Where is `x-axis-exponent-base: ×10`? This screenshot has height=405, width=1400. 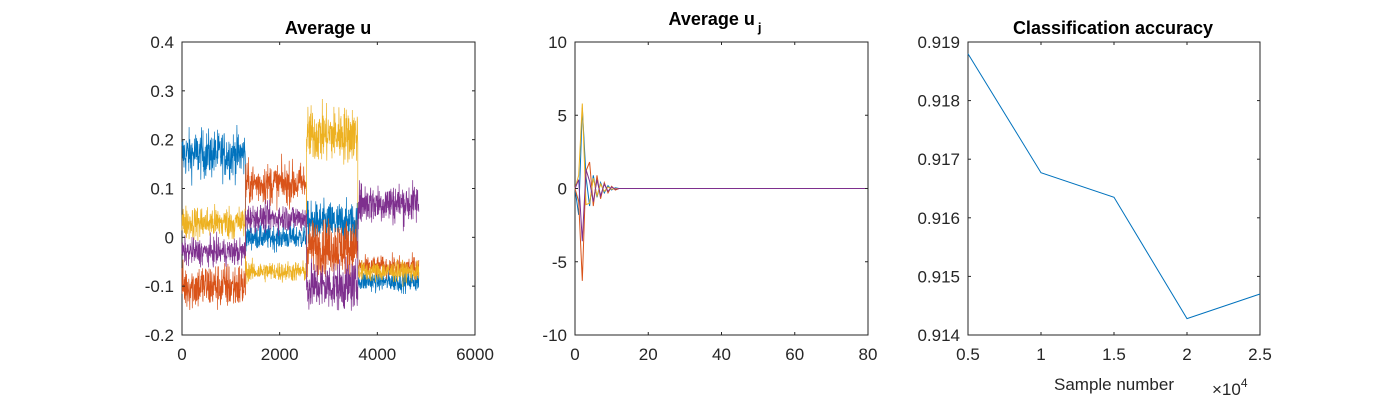 x-axis-exponent-base: ×10 is located at coordinates (1226, 389).